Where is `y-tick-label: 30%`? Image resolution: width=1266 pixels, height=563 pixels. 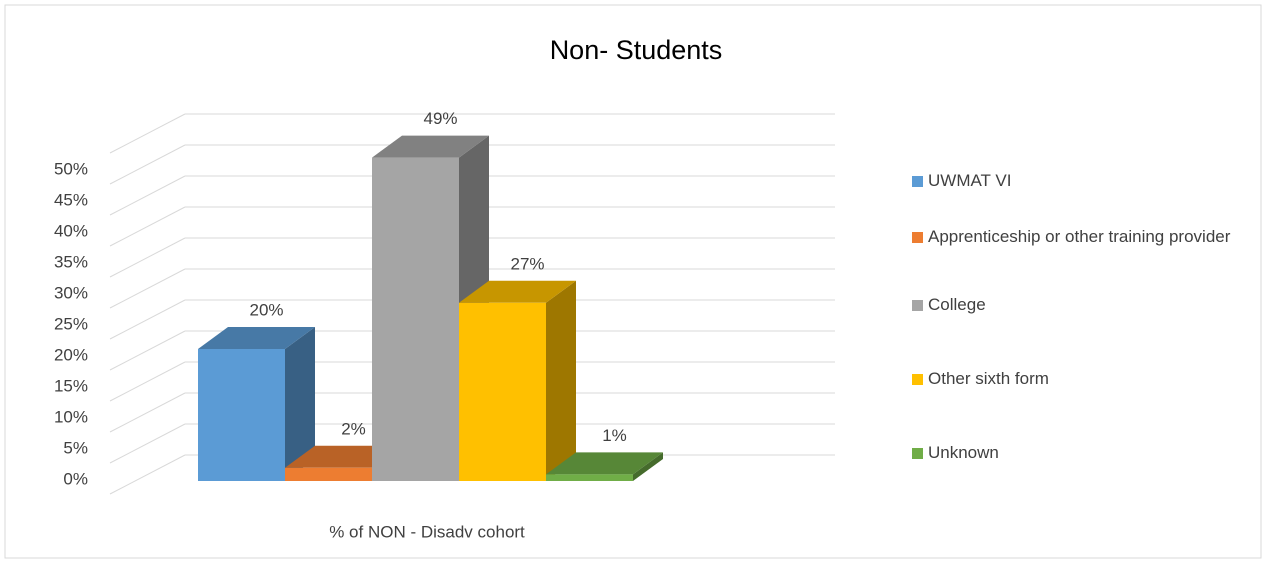 y-tick-label: 30% is located at coordinates (71, 292).